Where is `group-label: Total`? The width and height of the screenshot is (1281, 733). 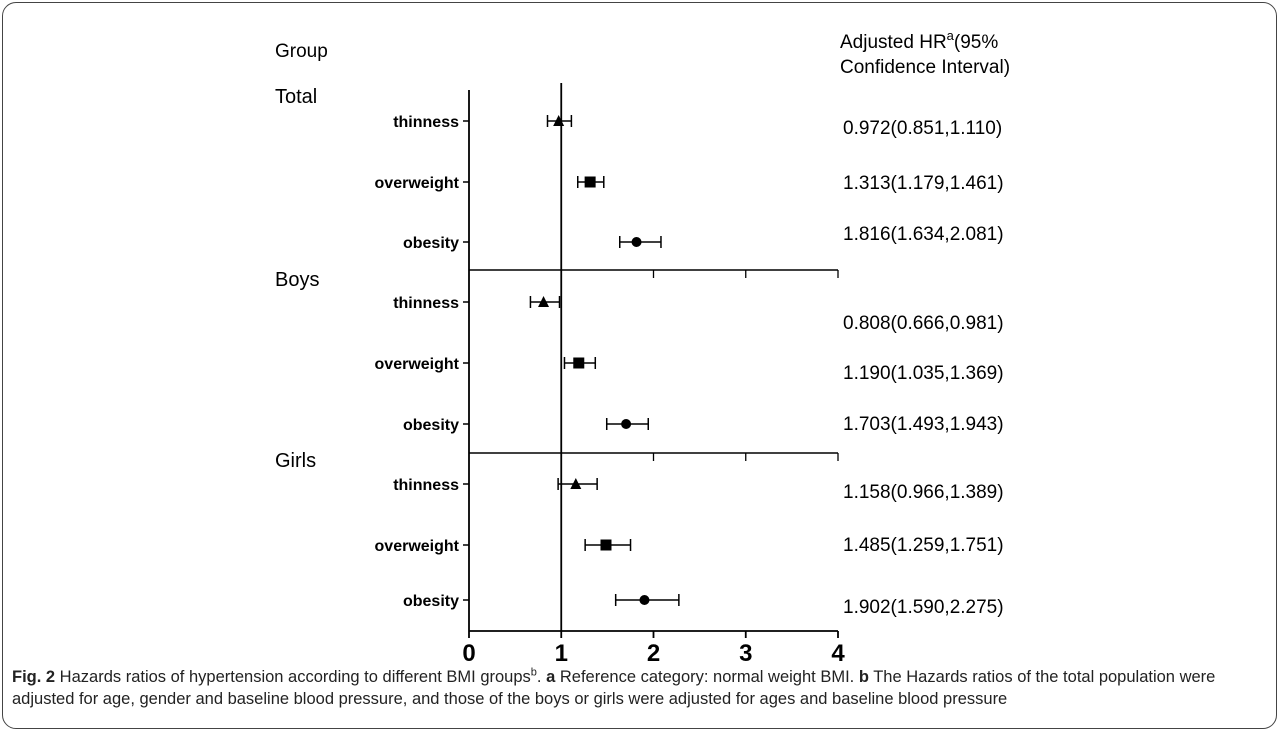
group-label: Total is located at coordinates (296, 97).